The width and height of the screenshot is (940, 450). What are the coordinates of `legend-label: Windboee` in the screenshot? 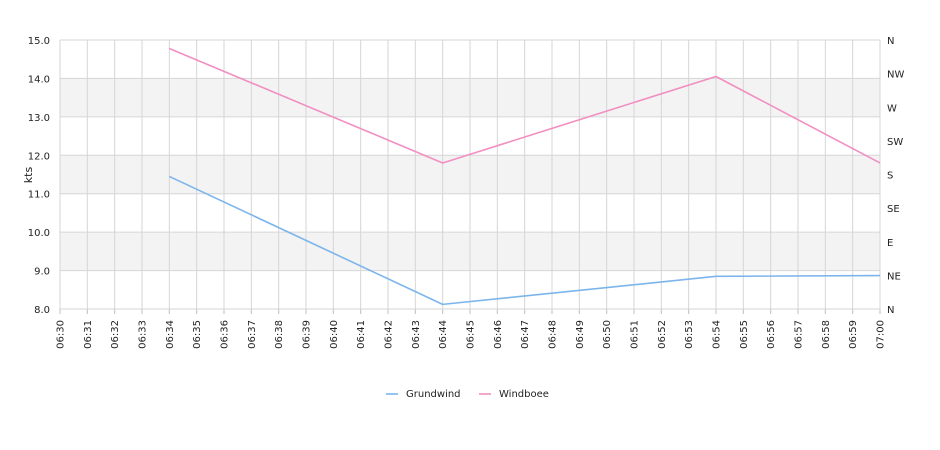 It's located at (524, 394).